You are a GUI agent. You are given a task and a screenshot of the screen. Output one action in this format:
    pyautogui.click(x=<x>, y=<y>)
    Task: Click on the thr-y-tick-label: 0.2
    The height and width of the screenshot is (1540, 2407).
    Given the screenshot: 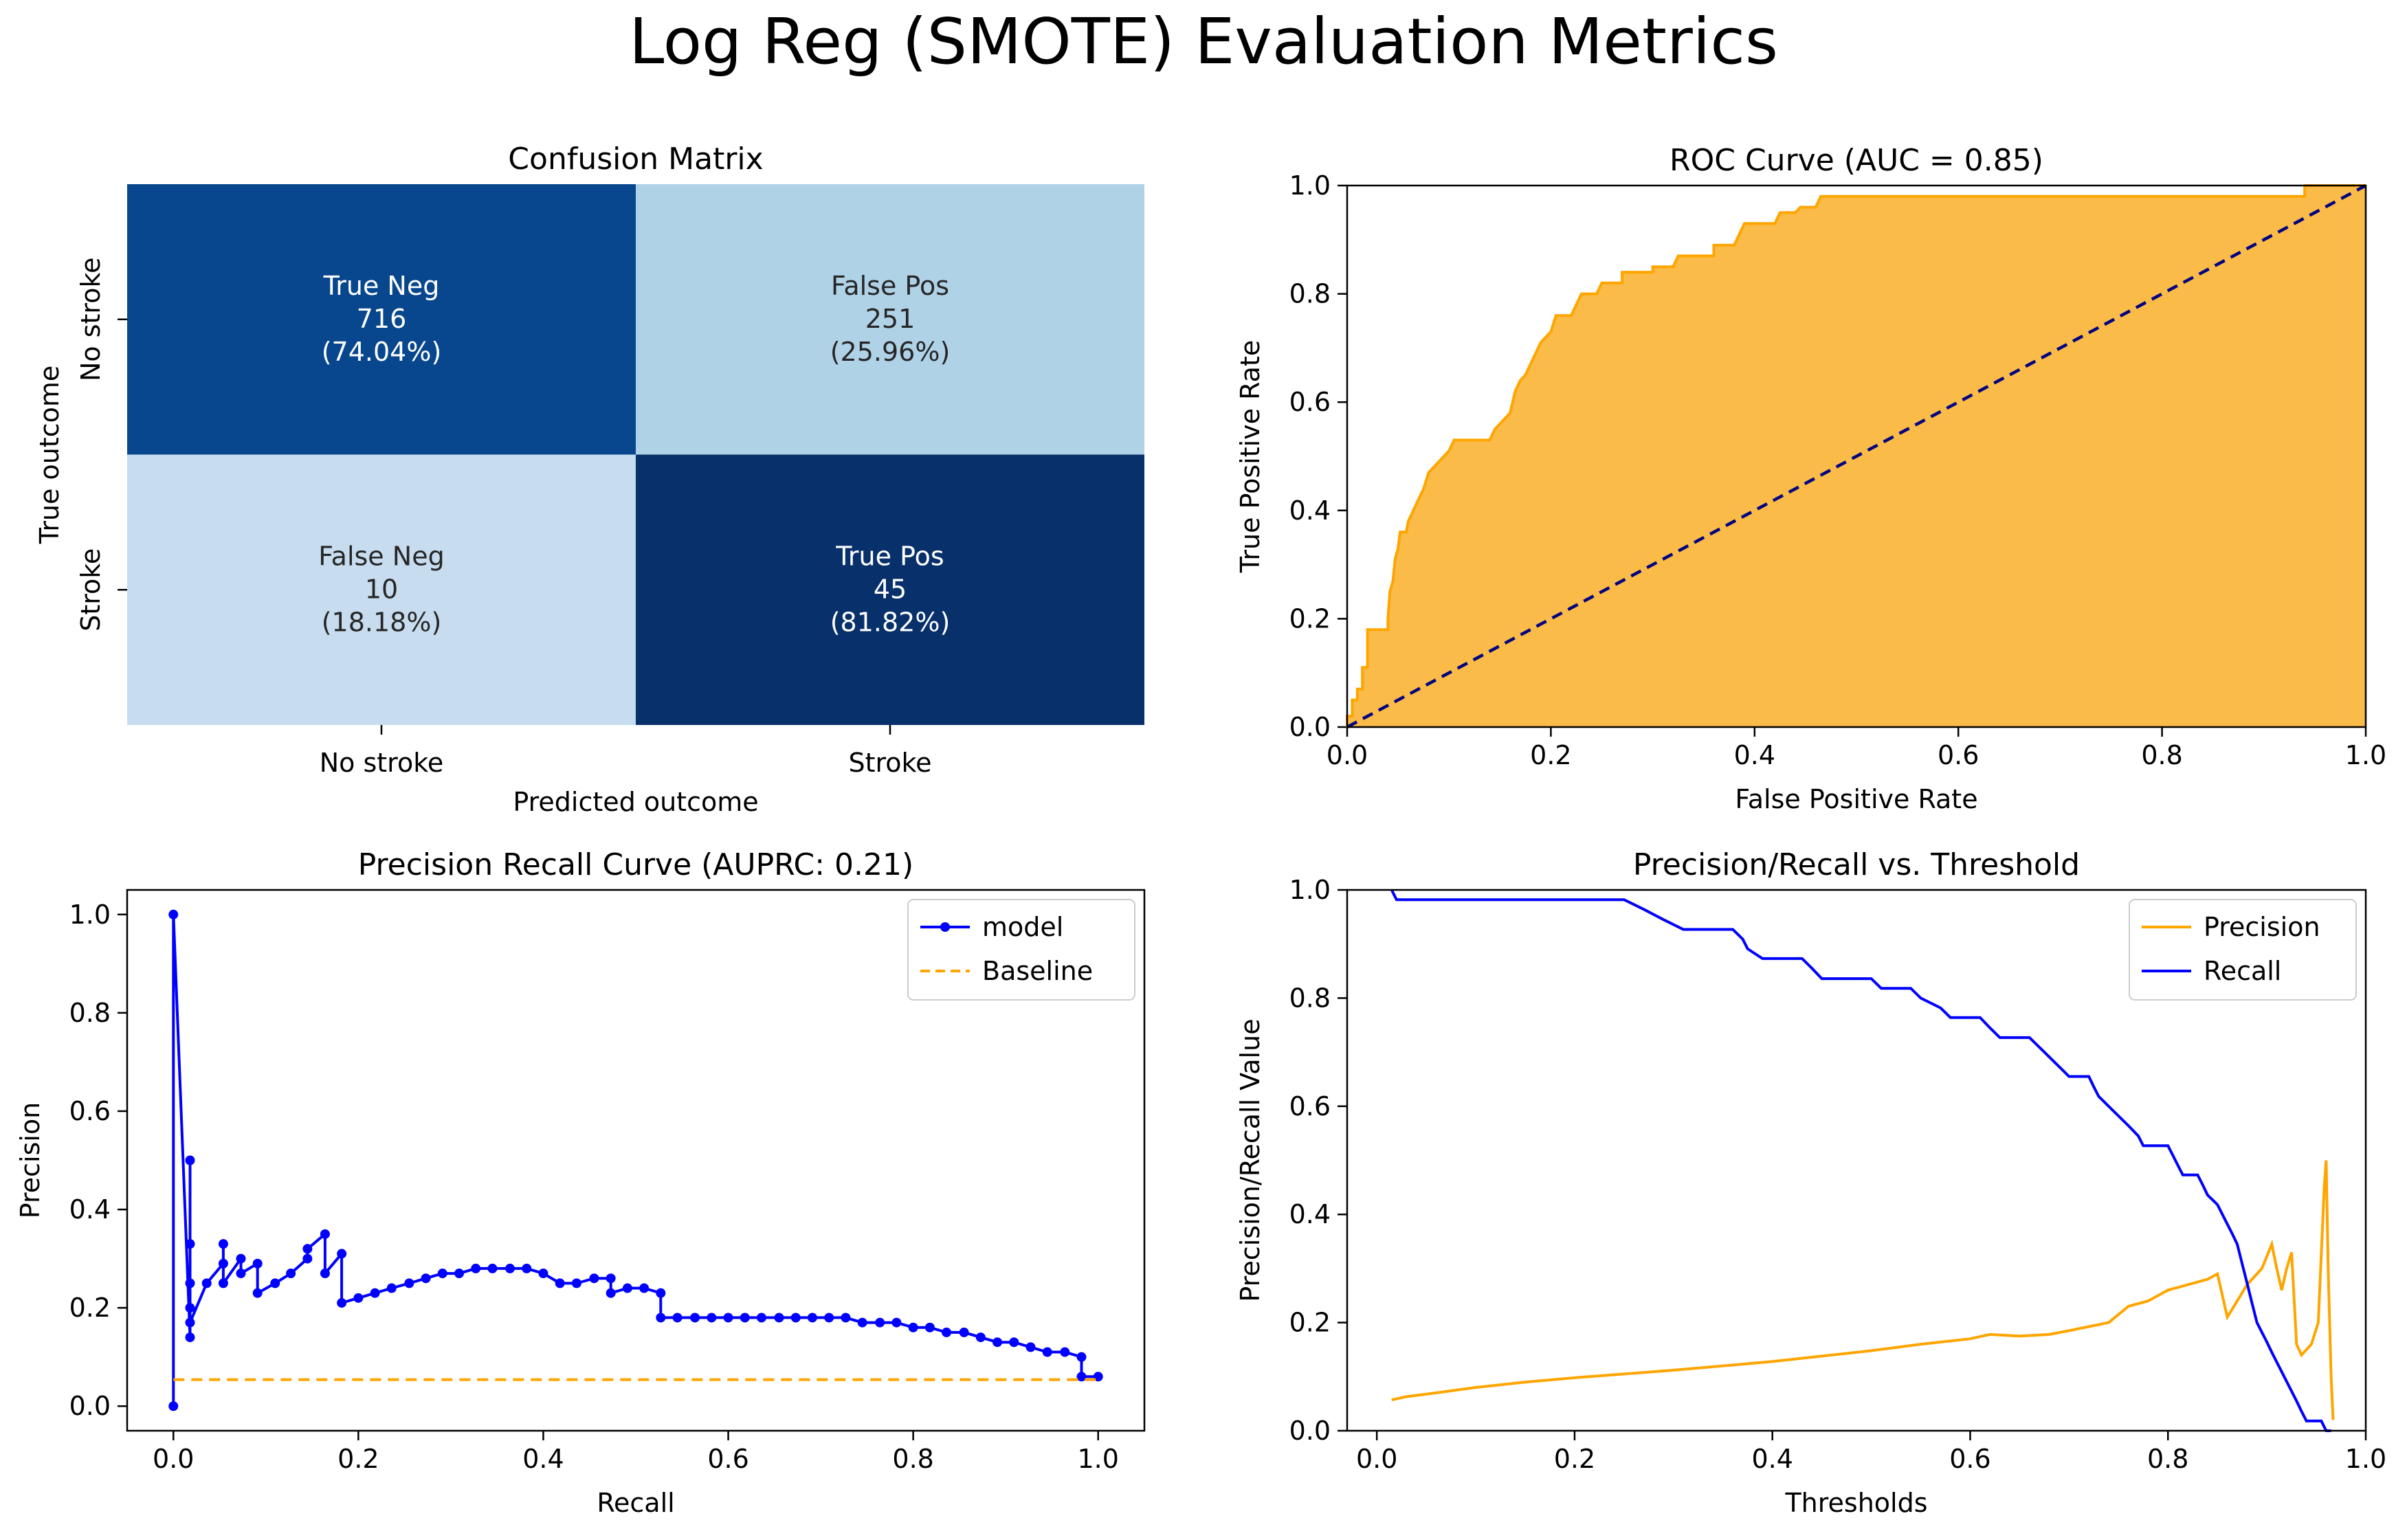 What is the action you would take?
    pyautogui.click(x=1310, y=1323)
    